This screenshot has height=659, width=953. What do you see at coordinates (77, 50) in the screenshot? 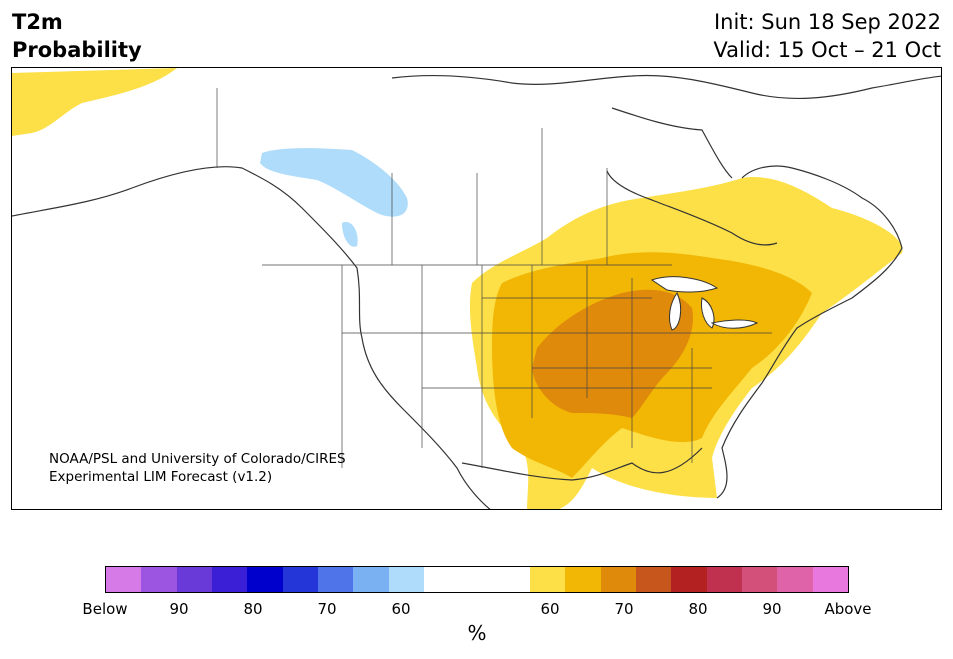
I see `title-line-2: Probability` at bounding box center [77, 50].